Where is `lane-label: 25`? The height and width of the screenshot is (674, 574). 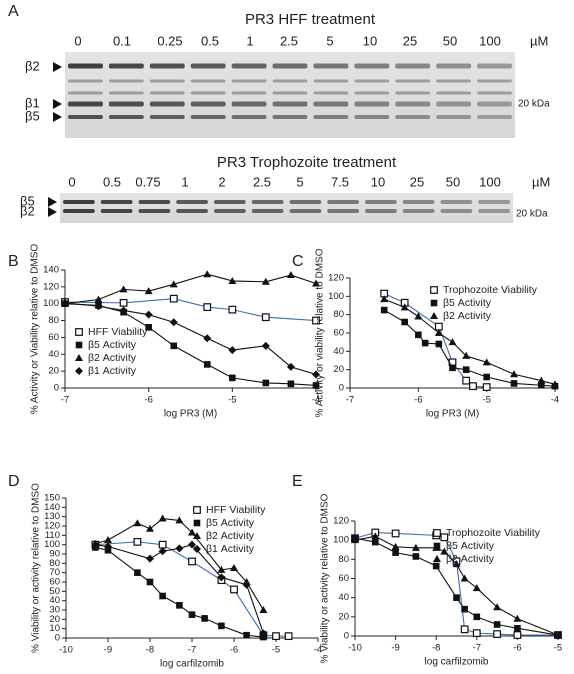
lane-label: 25 is located at coordinates (417, 181).